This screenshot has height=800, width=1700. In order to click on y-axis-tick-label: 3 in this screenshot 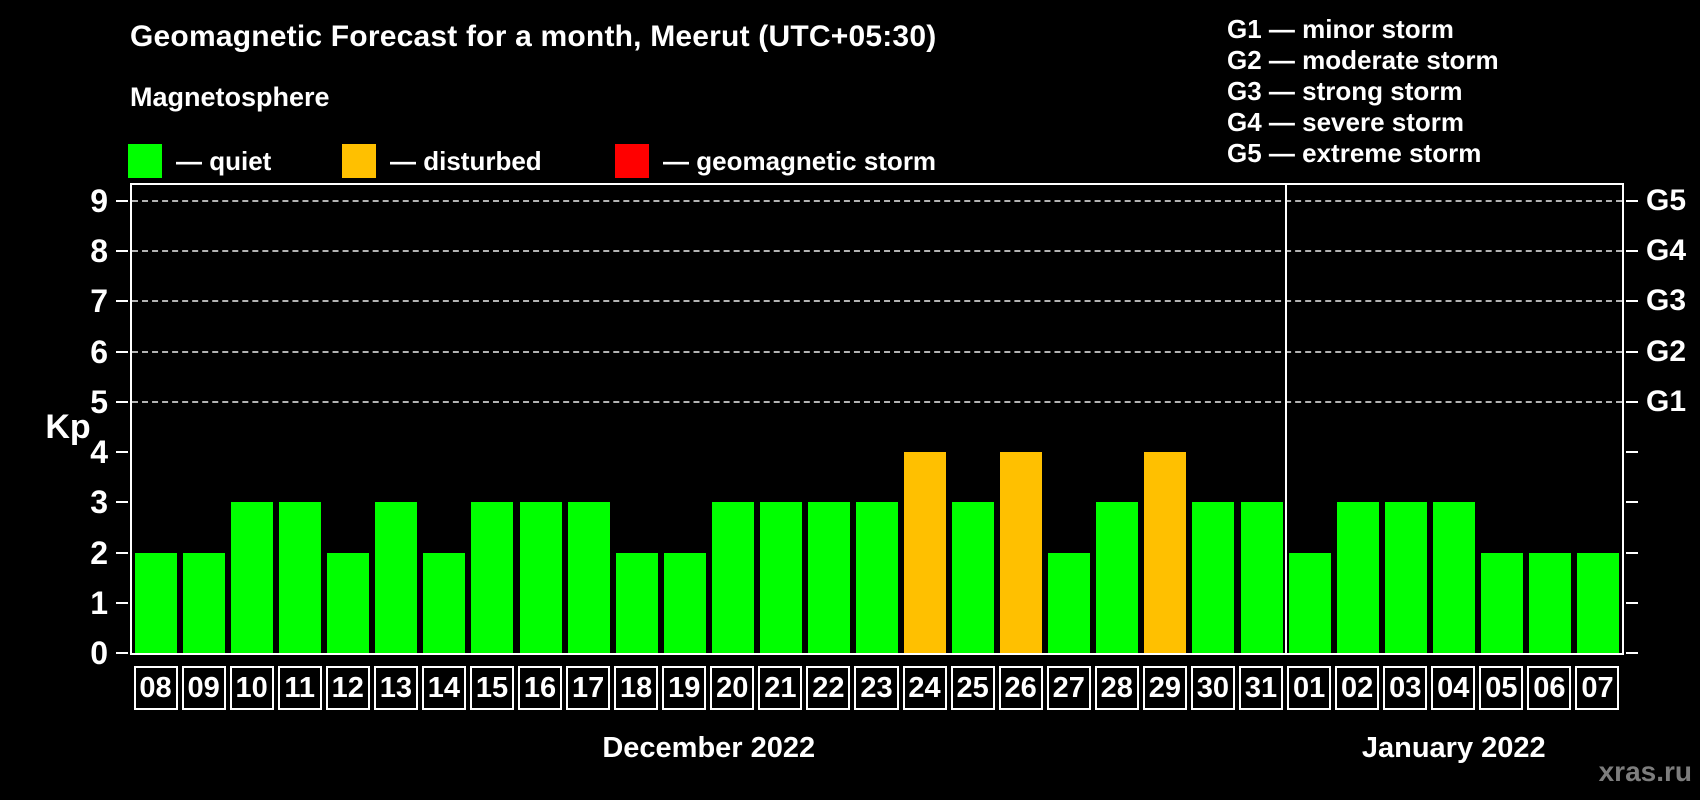, I will do `click(99, 502)`.